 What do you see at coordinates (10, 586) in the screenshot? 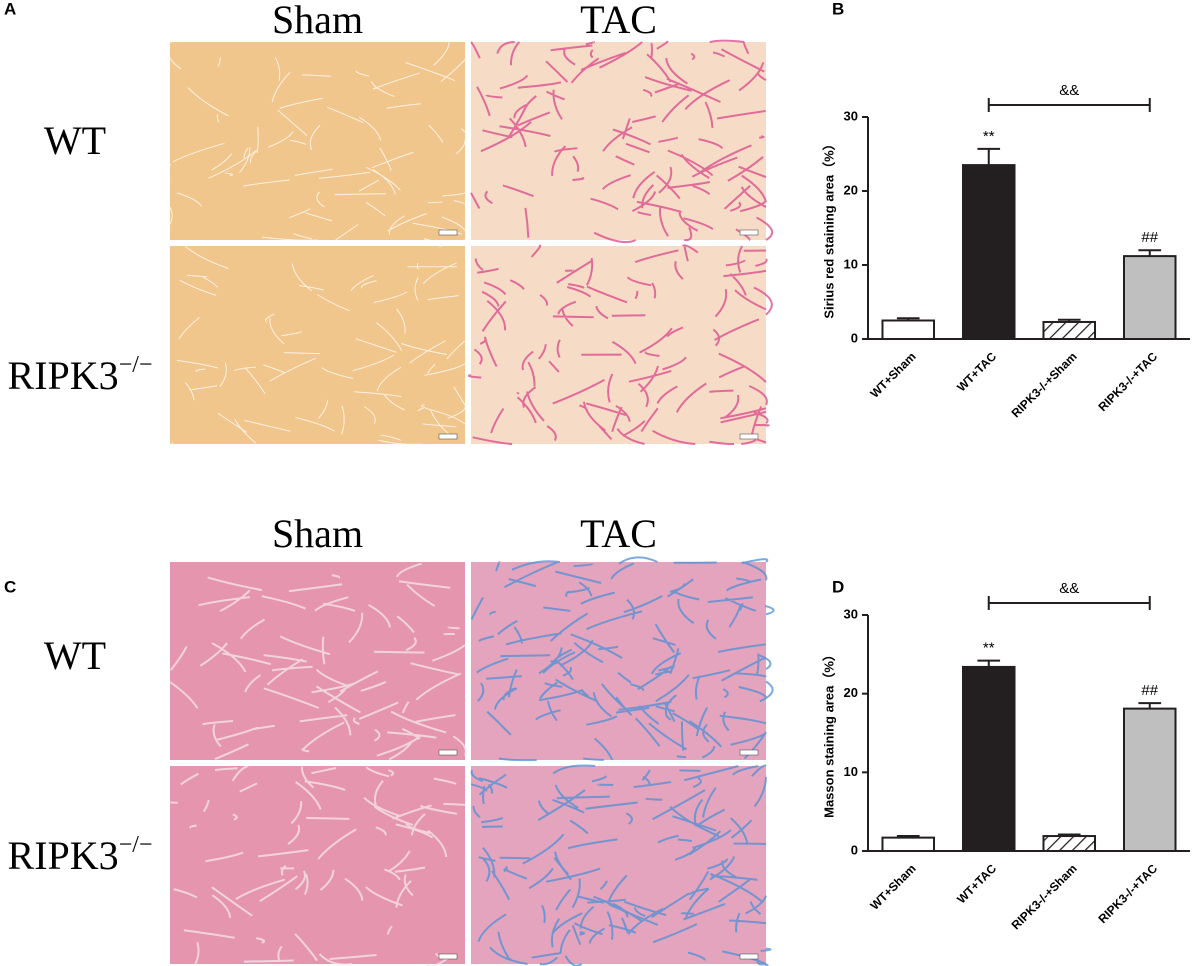
I see `panel-label: C` at bounding box center [10, 586].